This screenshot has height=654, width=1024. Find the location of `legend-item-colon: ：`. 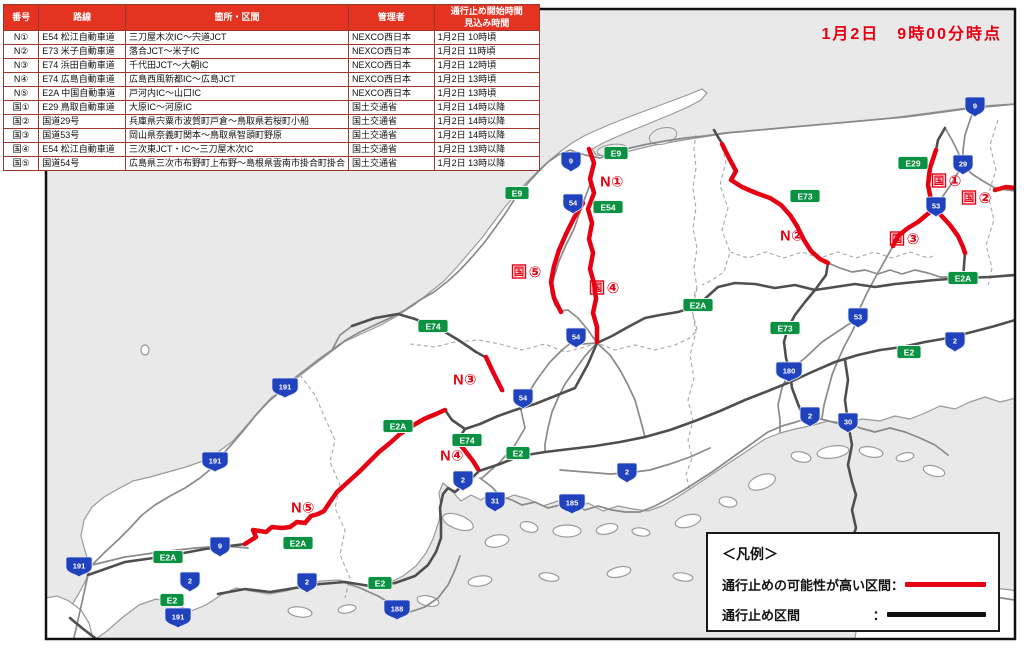

legend-item-colon: ： is located at coordinates (898, 585).